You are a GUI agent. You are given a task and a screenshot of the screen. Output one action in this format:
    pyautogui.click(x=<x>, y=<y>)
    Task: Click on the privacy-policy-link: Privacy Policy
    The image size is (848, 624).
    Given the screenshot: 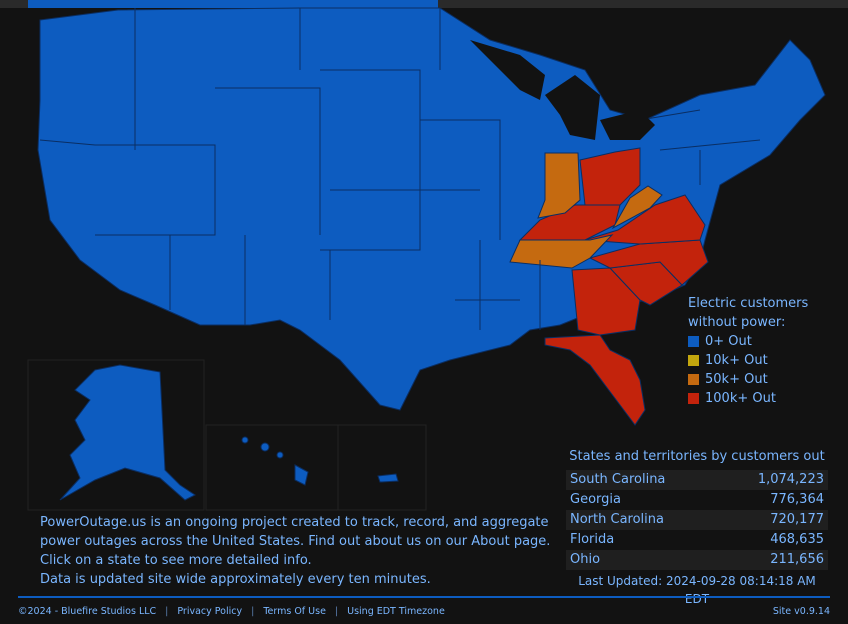 What is the action you would take?
    pyautogui.click(x=210, y=611)
    